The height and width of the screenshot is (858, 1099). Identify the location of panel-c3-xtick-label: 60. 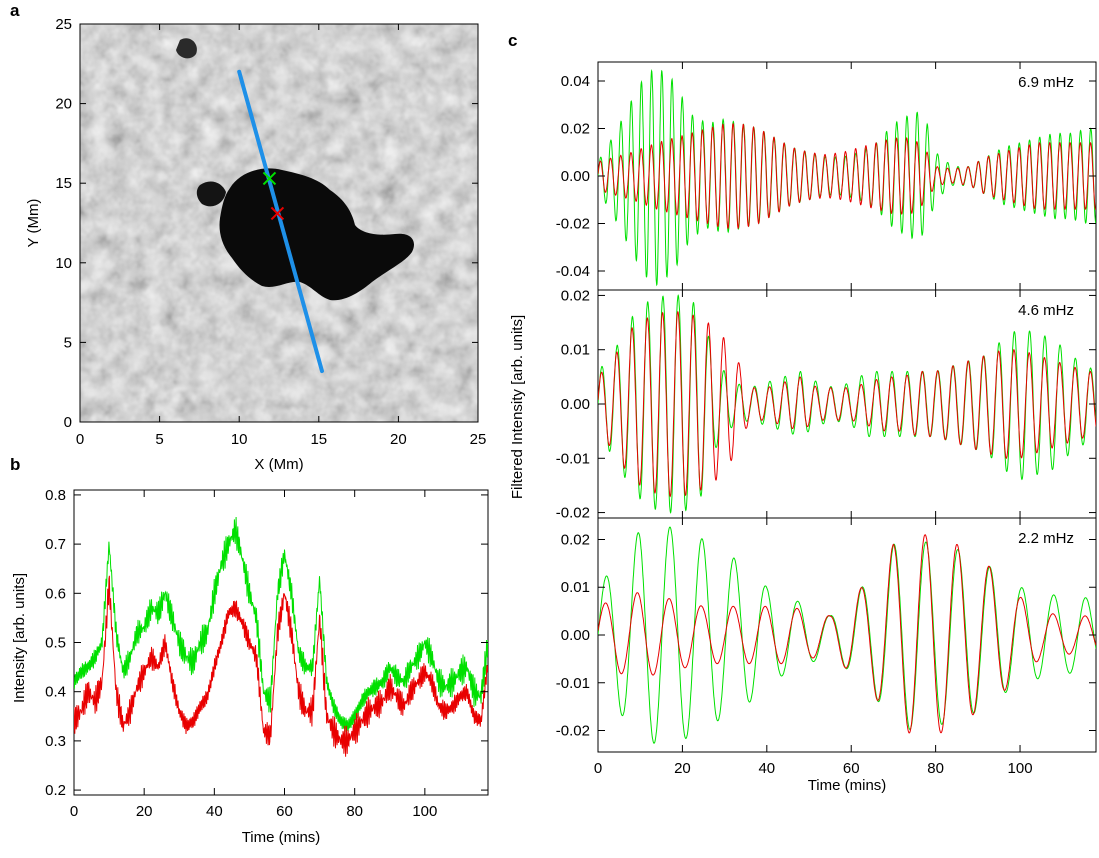
(851, 768).